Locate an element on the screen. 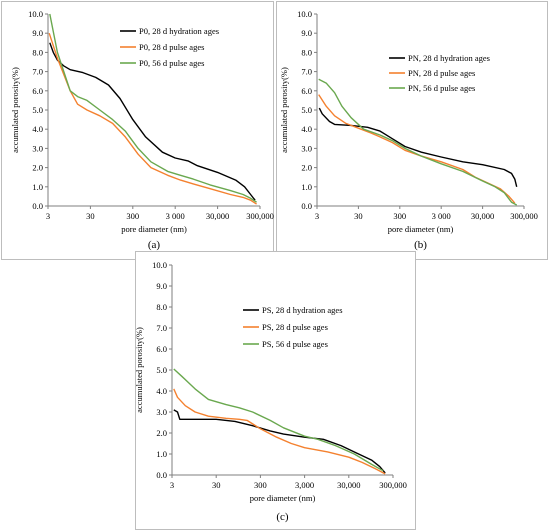 The width and height of the screenshot is (550, 531). legend-label: P0, 56 d pulse ages is located at coordinates (171, 63).